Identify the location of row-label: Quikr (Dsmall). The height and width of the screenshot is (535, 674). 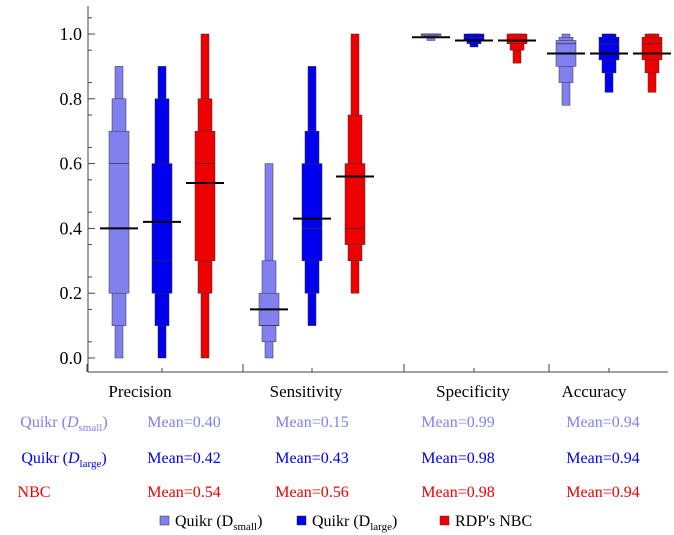
(63, 424).